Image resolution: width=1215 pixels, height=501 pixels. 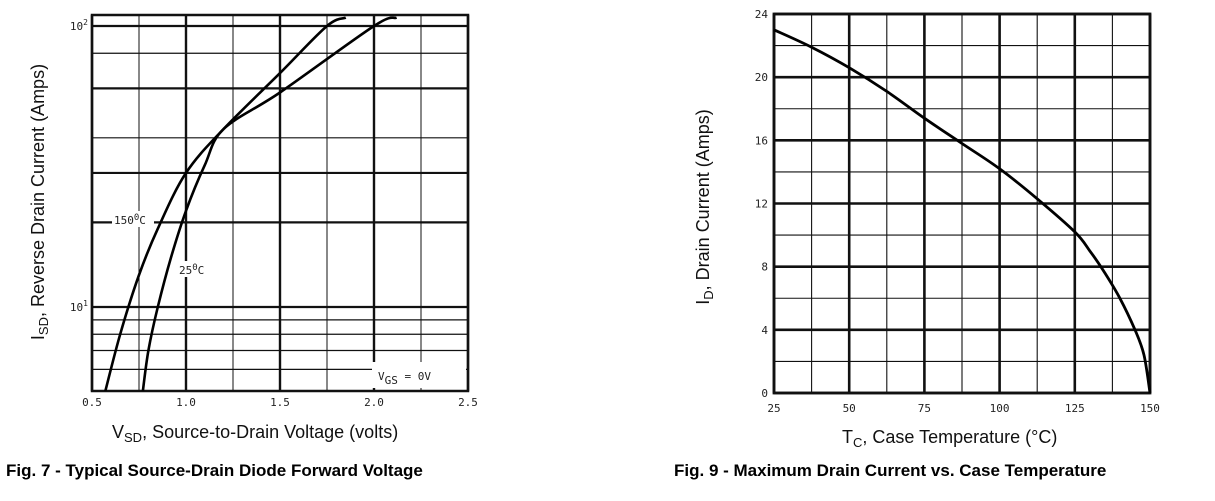 I want to click on y-tick-label: 20, so click(x=761, y=77).